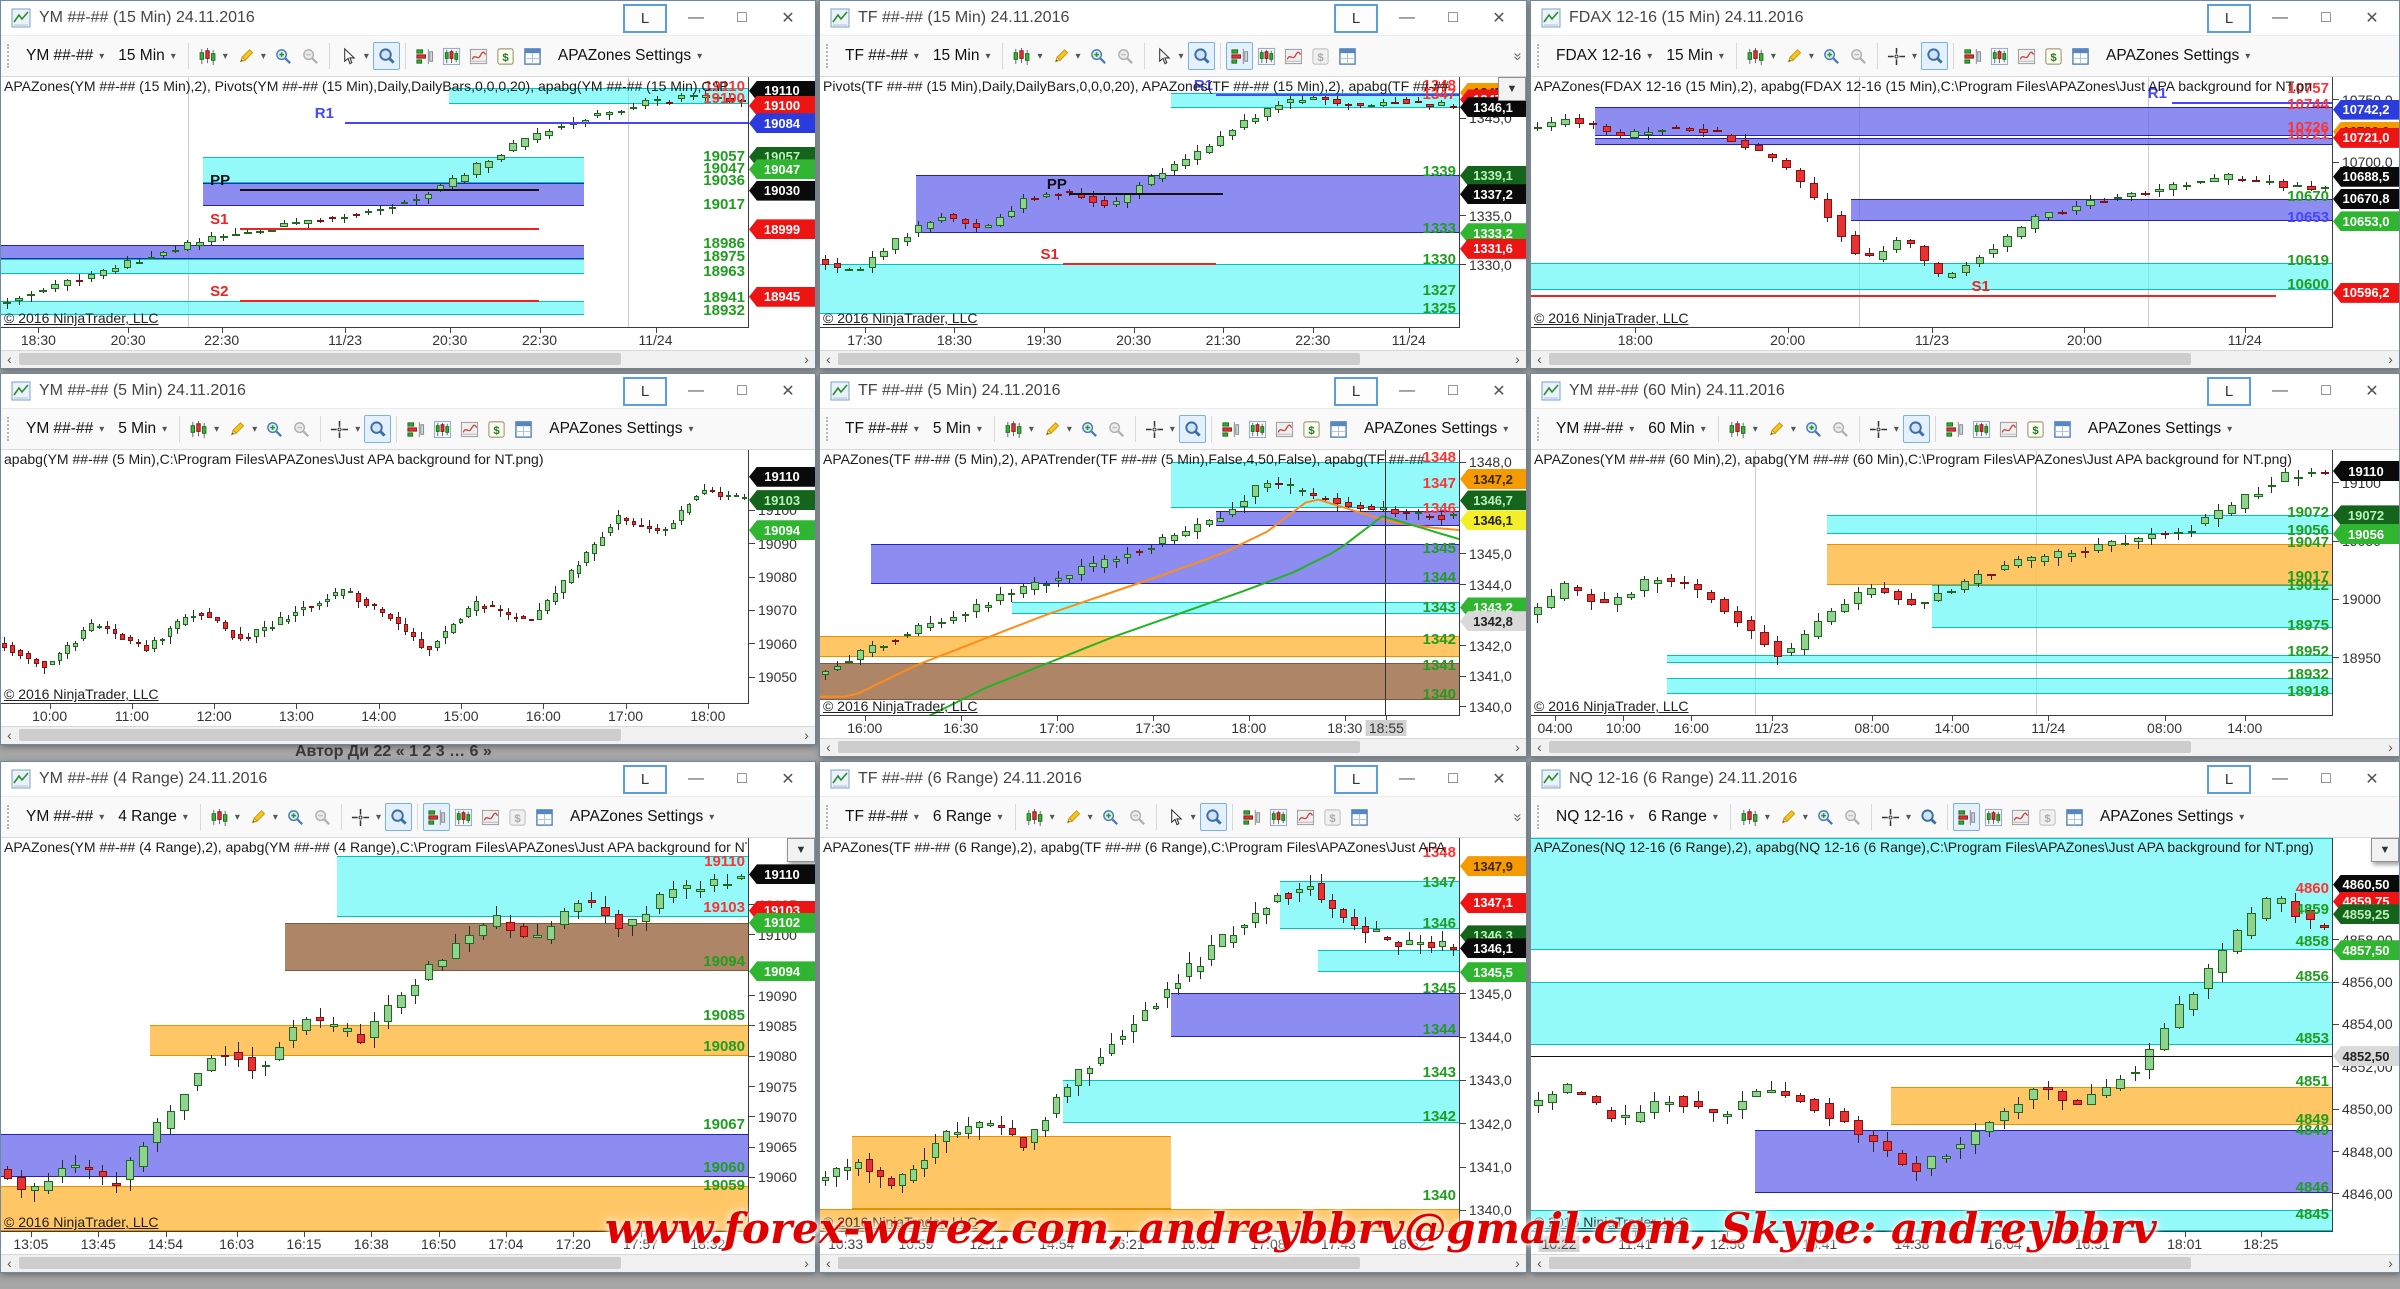  What do you see at coordinates (1517, 817) in the screenshot?
I see `toolbar-overflow-icon: »` at bounding box center [1517, 817].